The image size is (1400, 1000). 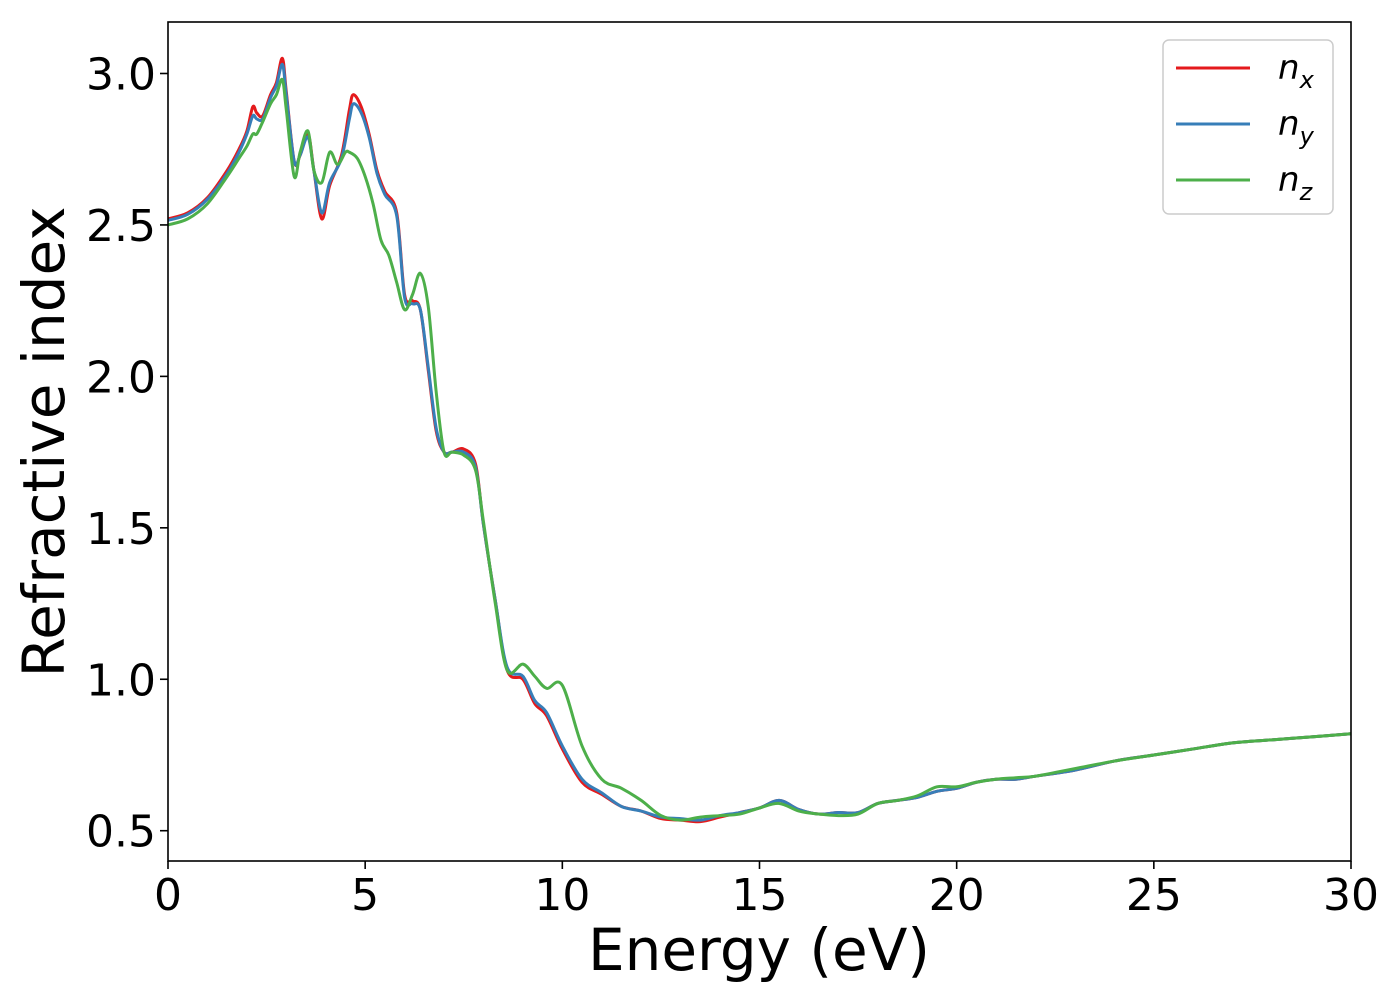 What do you see at coordinates (365, 895) in the screenshot?
I see `x-tick-label: 5` at bounding box center [365, 895].